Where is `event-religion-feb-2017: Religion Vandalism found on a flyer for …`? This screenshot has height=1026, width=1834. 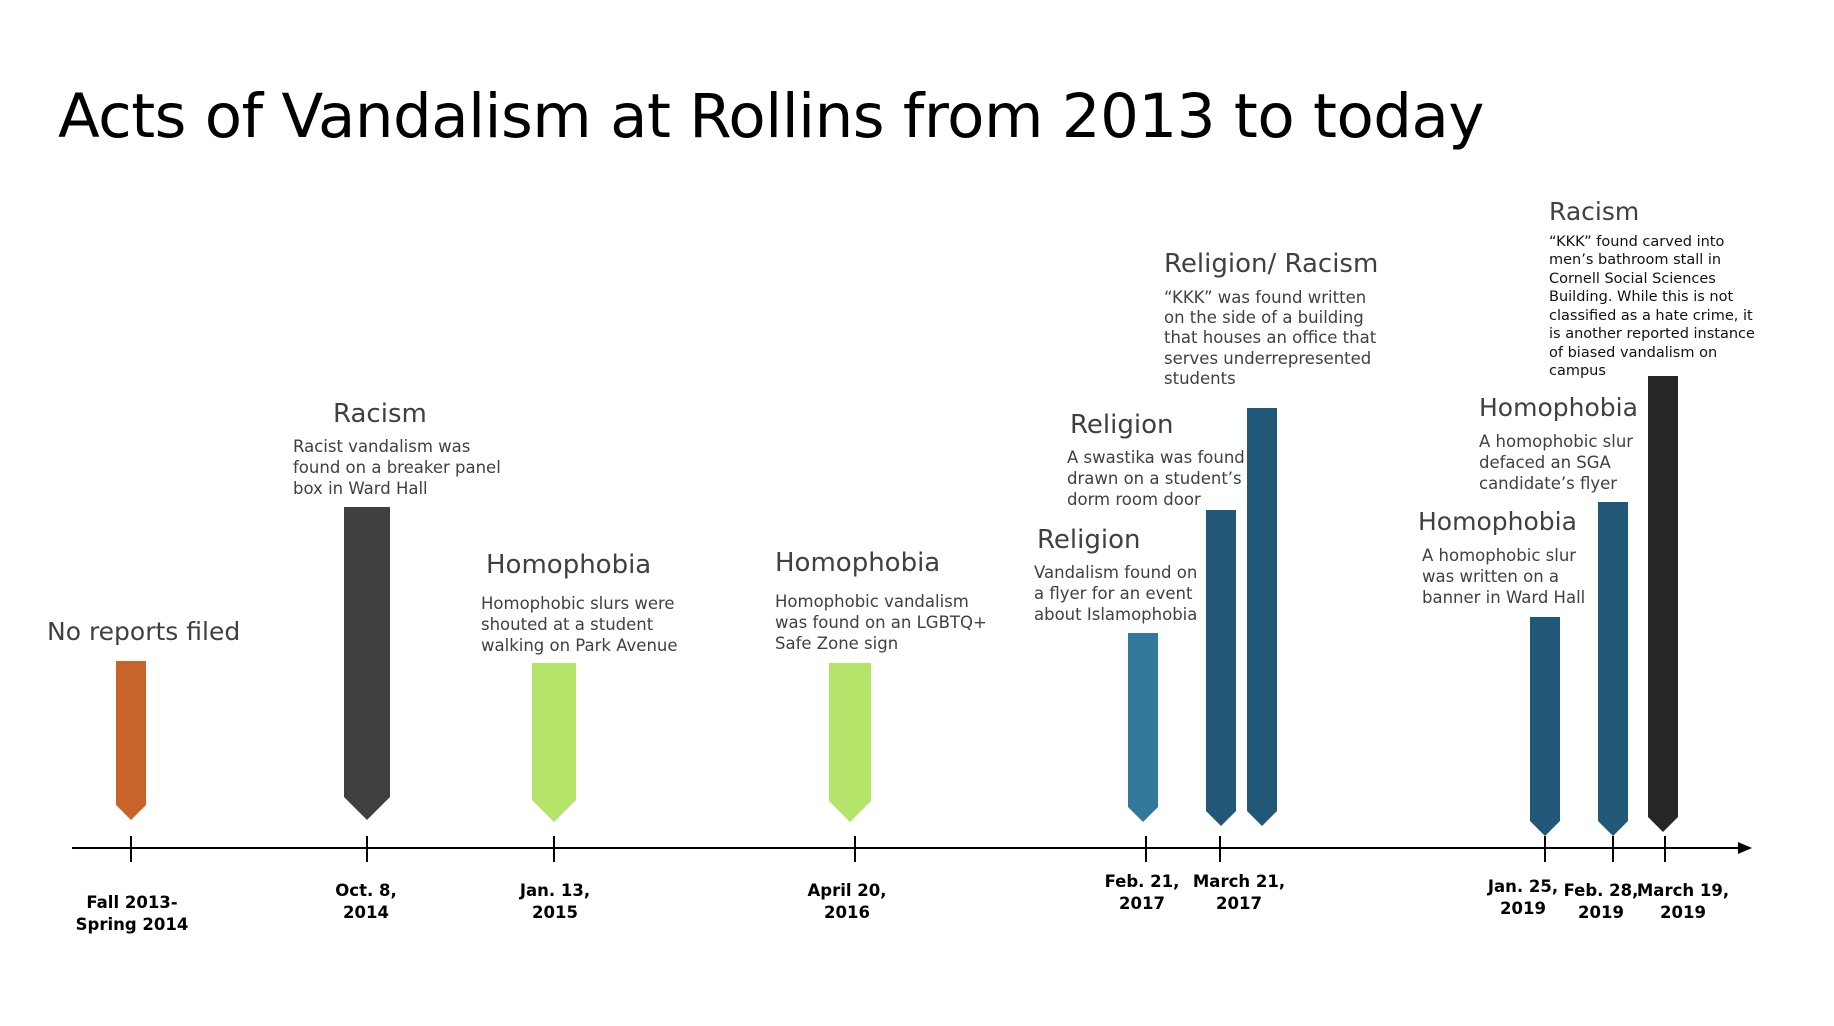
event-religion-feb-2017: Religion Vandalism found on a flyer for … is located at coordinates (1116, 575).